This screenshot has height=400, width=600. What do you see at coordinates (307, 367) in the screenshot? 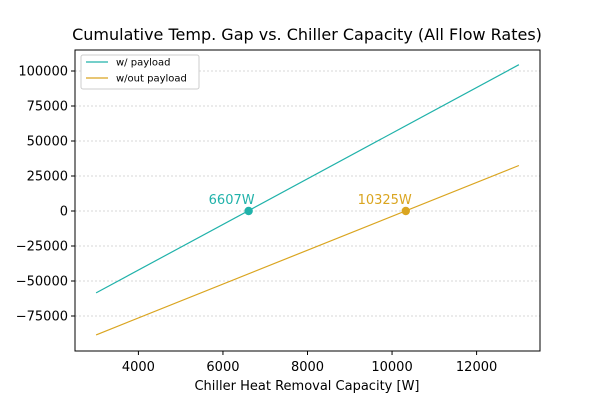
I see `x-tick-label: 8000` at bounding box center [307, 367].